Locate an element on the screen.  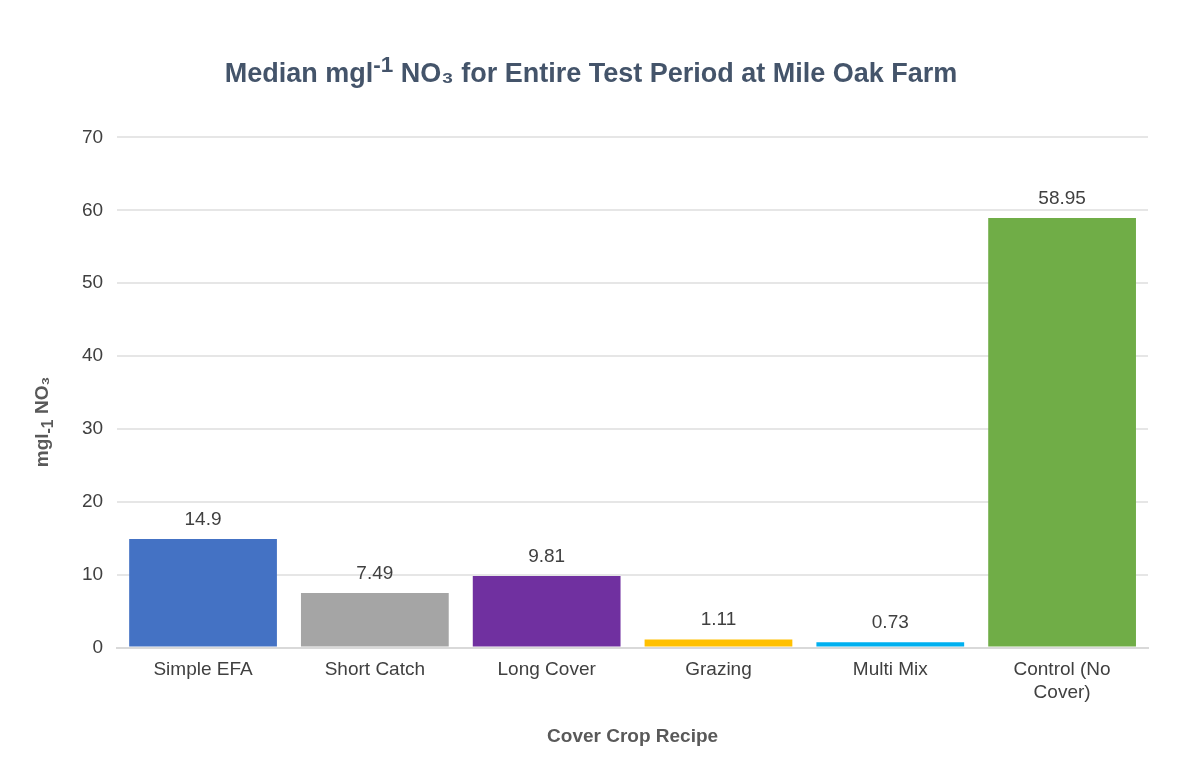
x-tick-label: Multi Mix is located at coordinates (890, 669).